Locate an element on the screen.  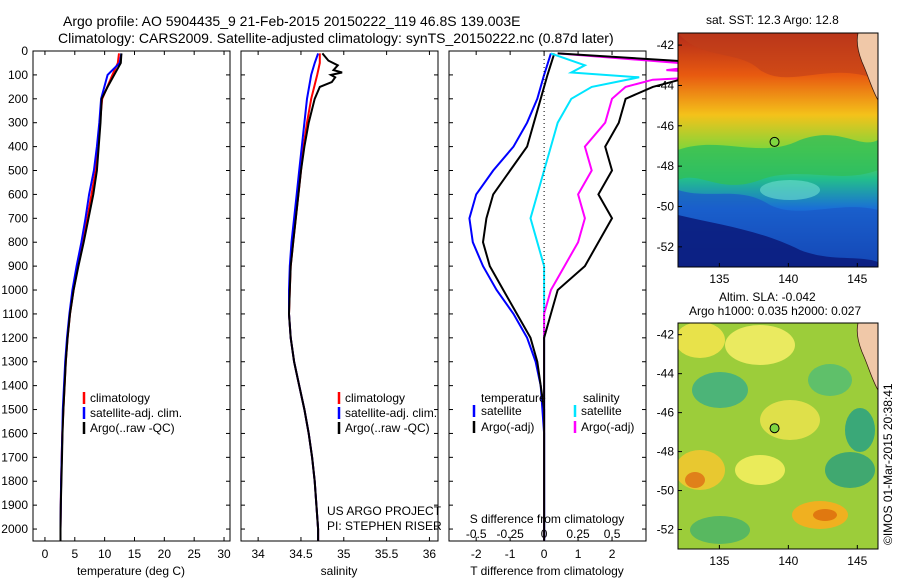
temperature-series is located at coordinates (91, 297).